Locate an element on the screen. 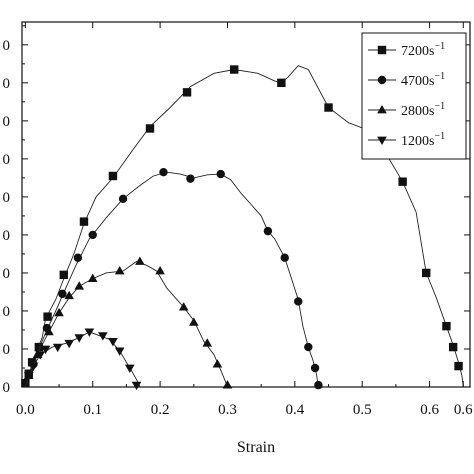 This screenshot has height=474, width=474. legend-label: 2800s−1 is located at coordinates (423, 110).